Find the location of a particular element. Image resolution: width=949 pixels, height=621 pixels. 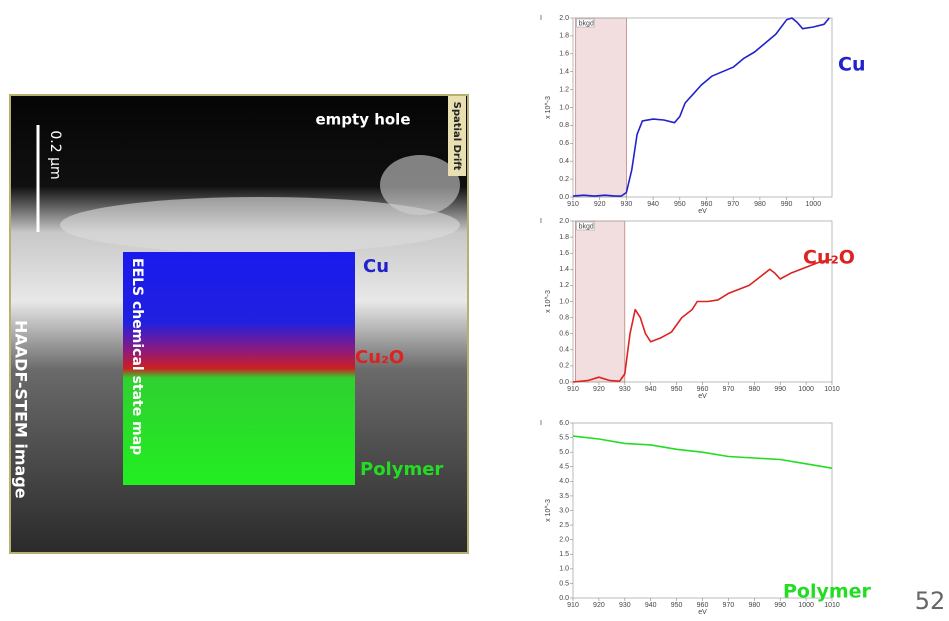

image-label: empty hole is located at coordinates (362, 120).